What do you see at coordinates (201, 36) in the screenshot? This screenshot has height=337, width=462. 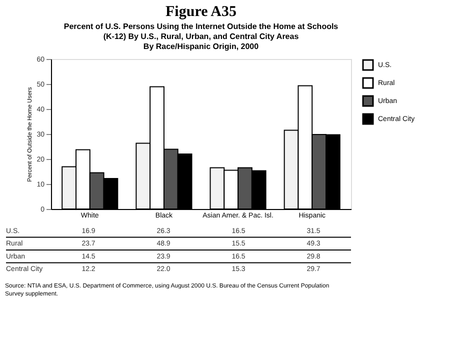 I see `chart-subtitle: Percent of U.S. Persons Using the Internet Outside the Home at Schools (K-12) By U.S., Rural, Urban, and Central City Areas By Race/Hispanic Origin, 2000` at bounding box center [201, 36].